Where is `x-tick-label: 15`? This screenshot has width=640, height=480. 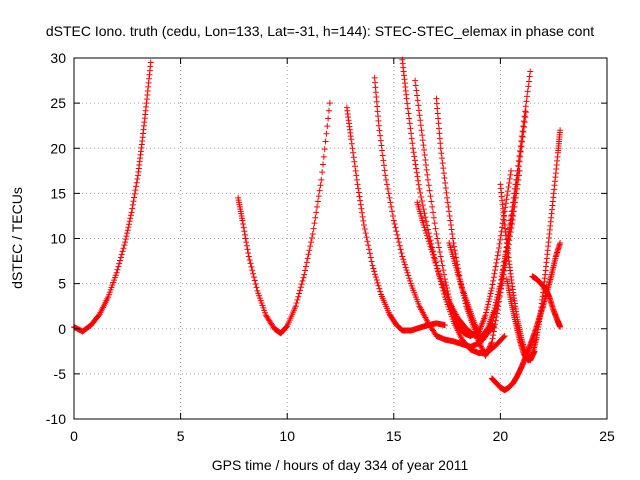 x-tick-label: 15 is located at coordinates (394, 436).